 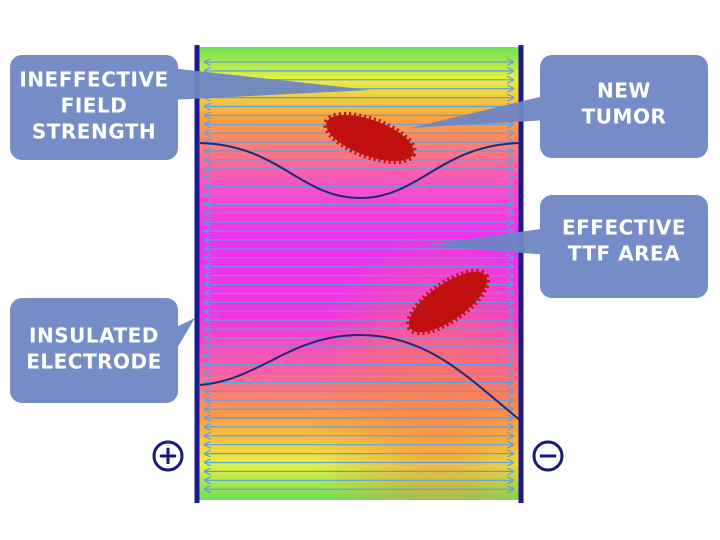 What do you see at coordinates (624, 228) in the screenshot?
I see `callout-text: EFFECTIVE` at bounding box center [624, 228].